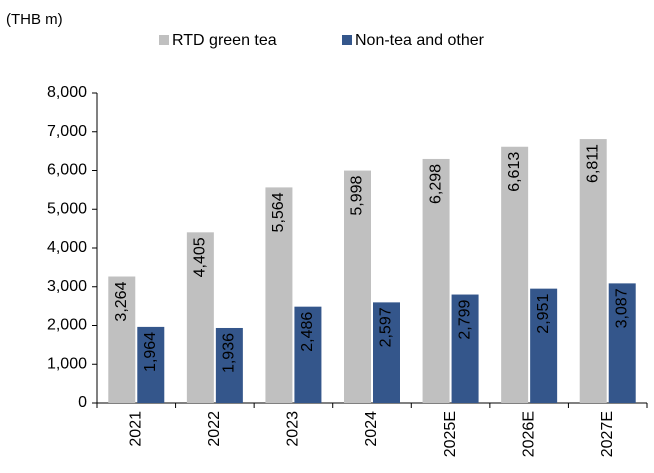  What do you see at coordinates (307, 332) in the screenshot?
I see `data-label: 2,486` at bounding box center [307, 332].